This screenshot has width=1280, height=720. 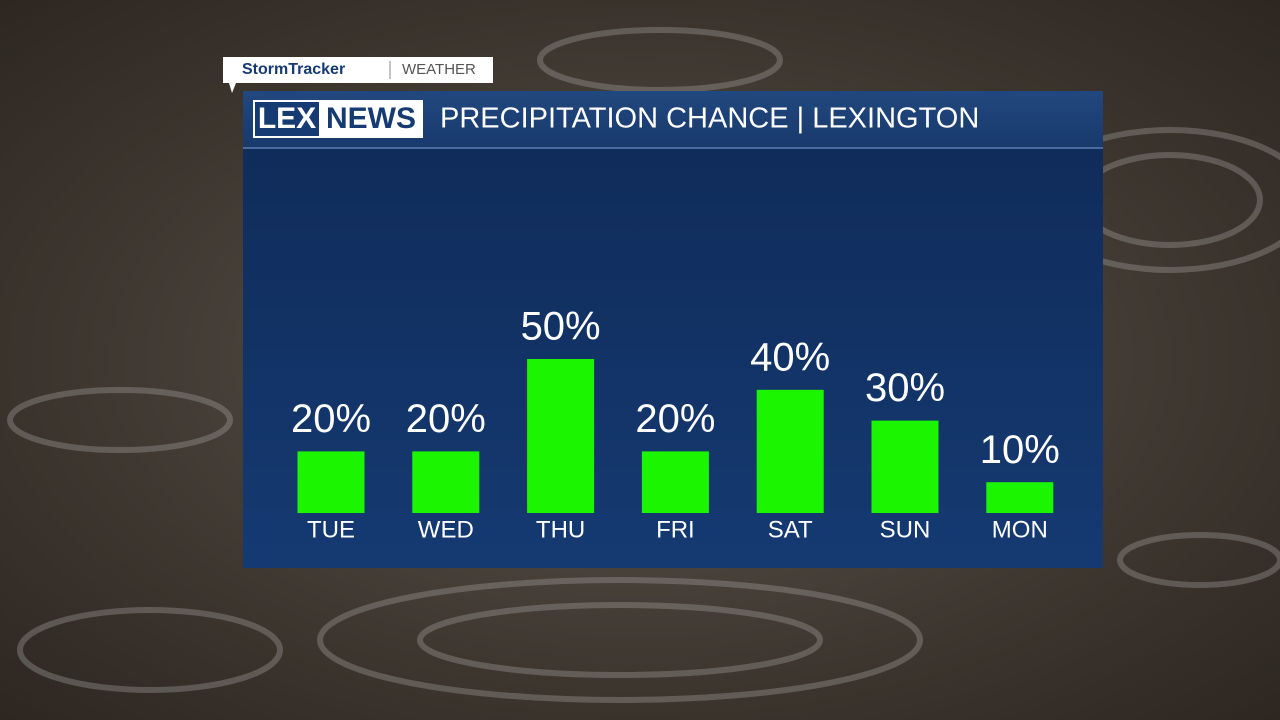 I want to click on tag: StormTracker WEATHER, so click(x=358, y=75).